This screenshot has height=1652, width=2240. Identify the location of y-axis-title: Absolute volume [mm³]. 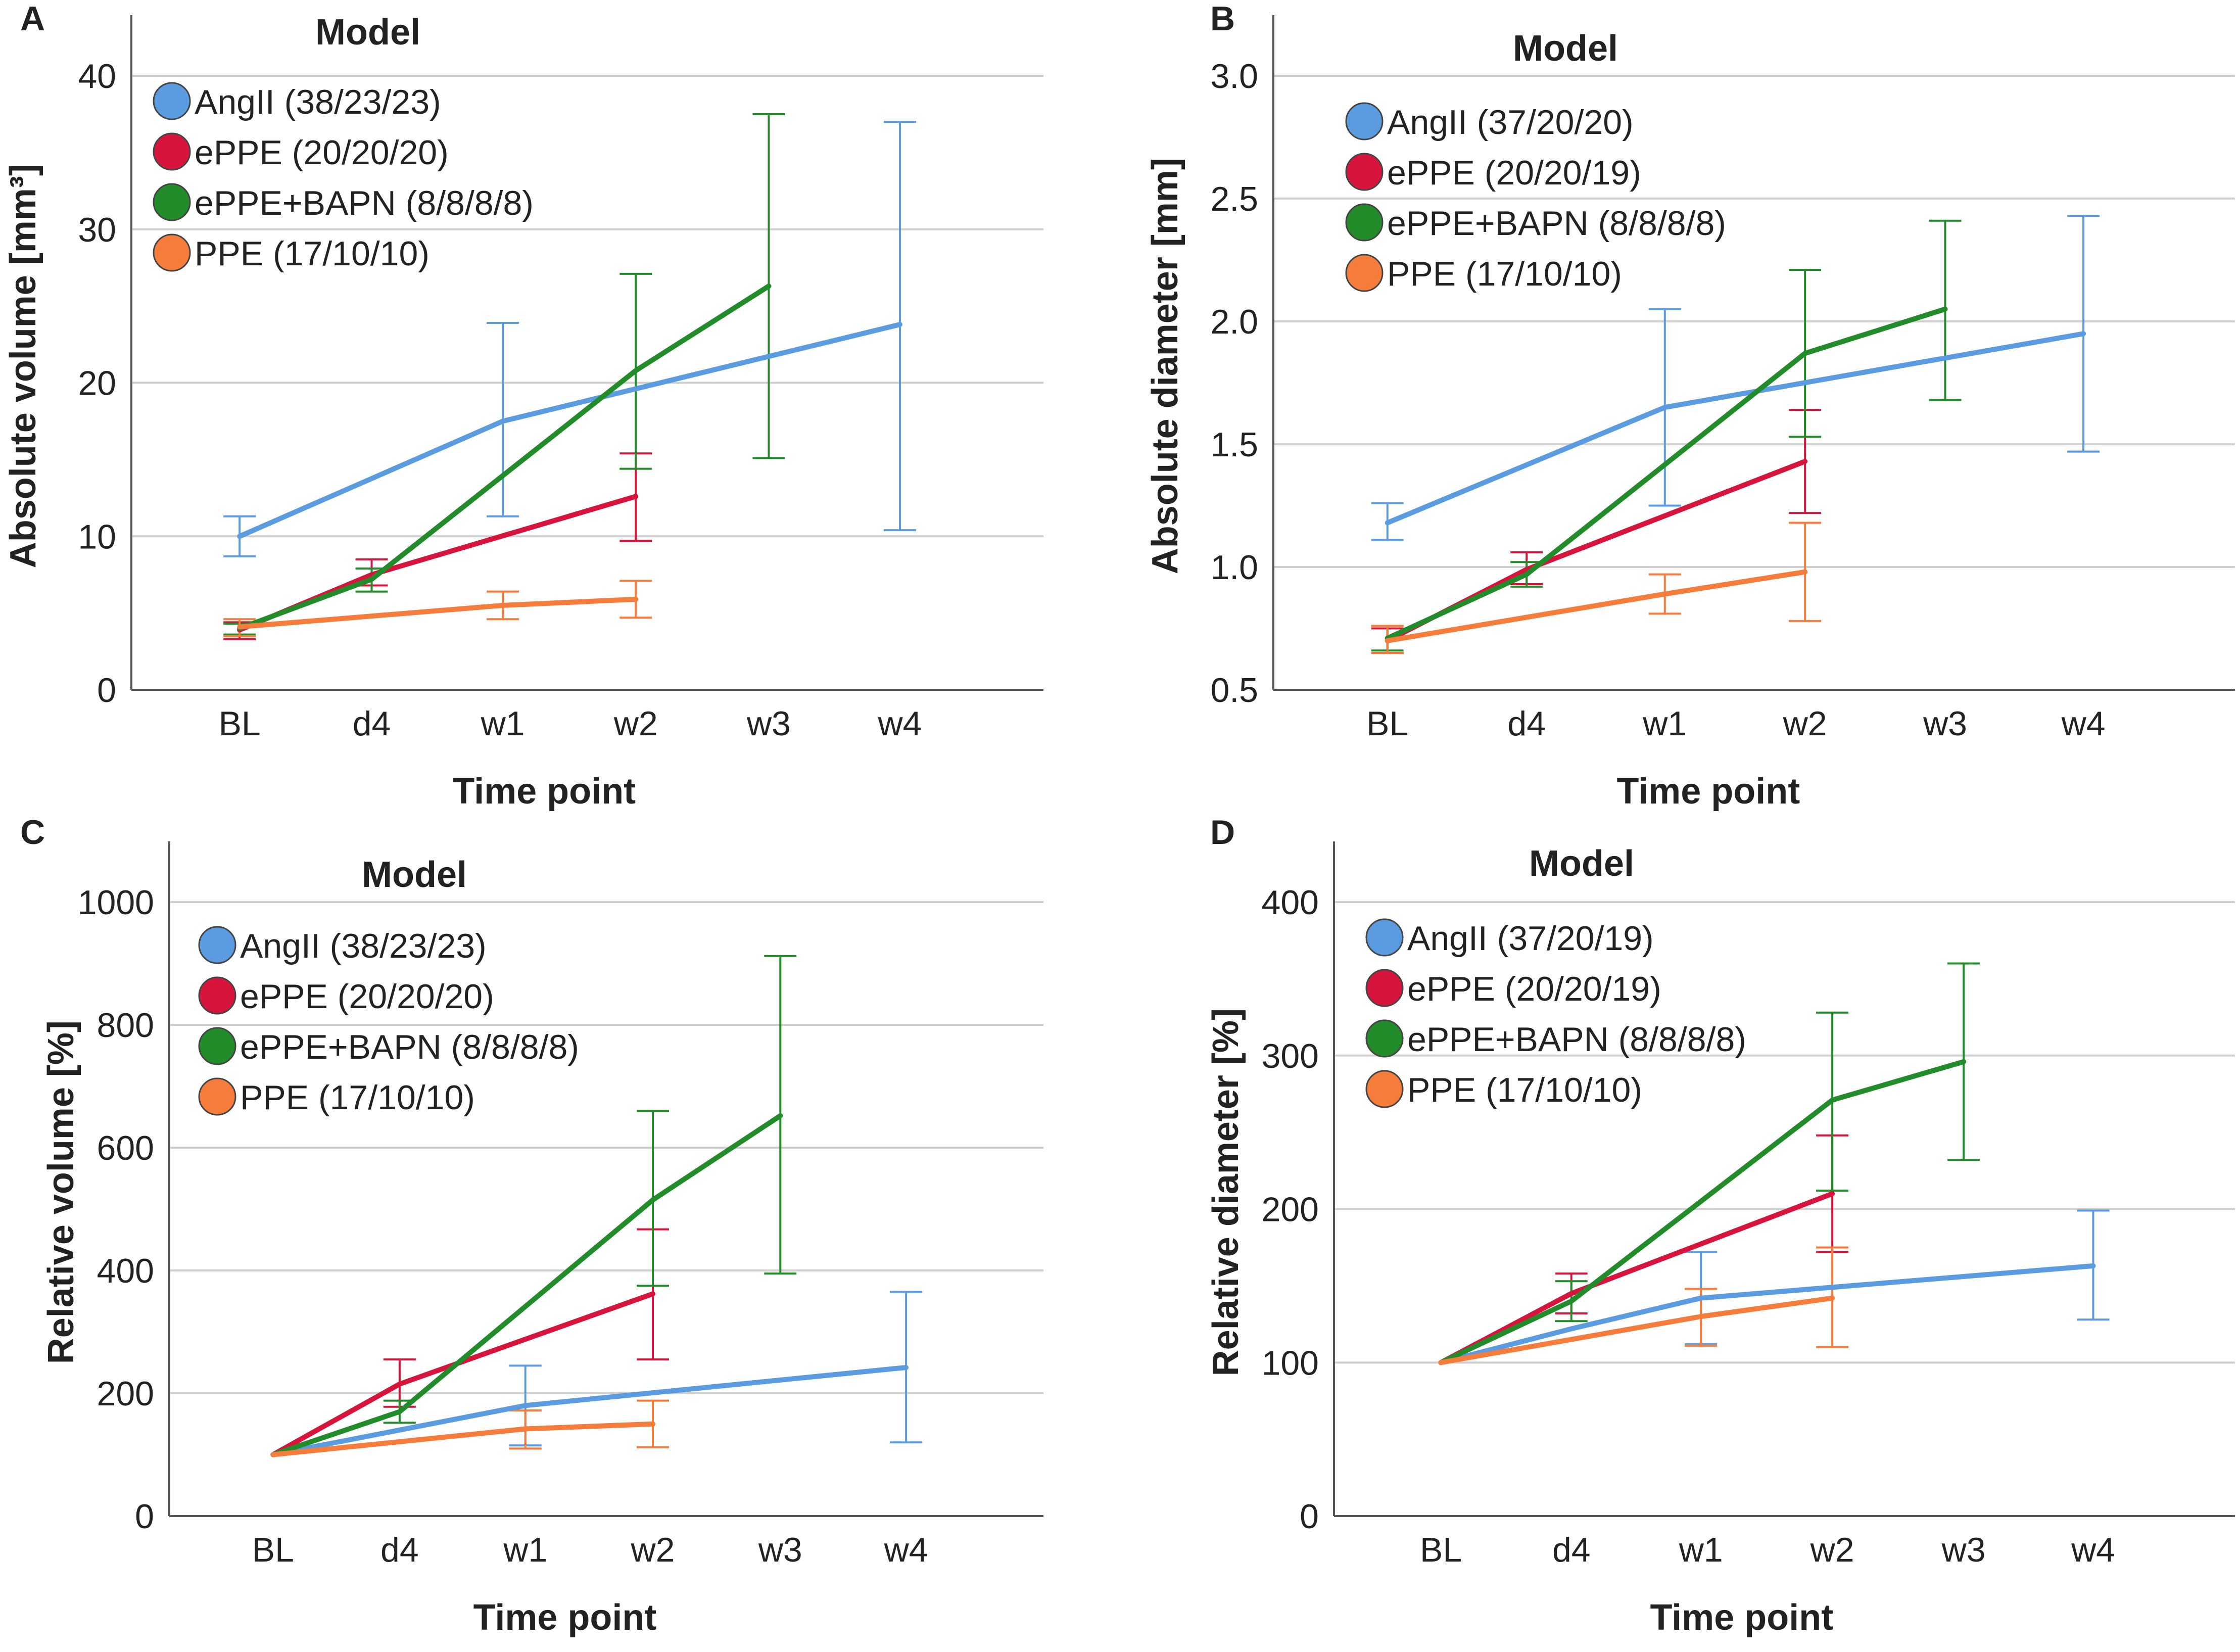
(23, 366).